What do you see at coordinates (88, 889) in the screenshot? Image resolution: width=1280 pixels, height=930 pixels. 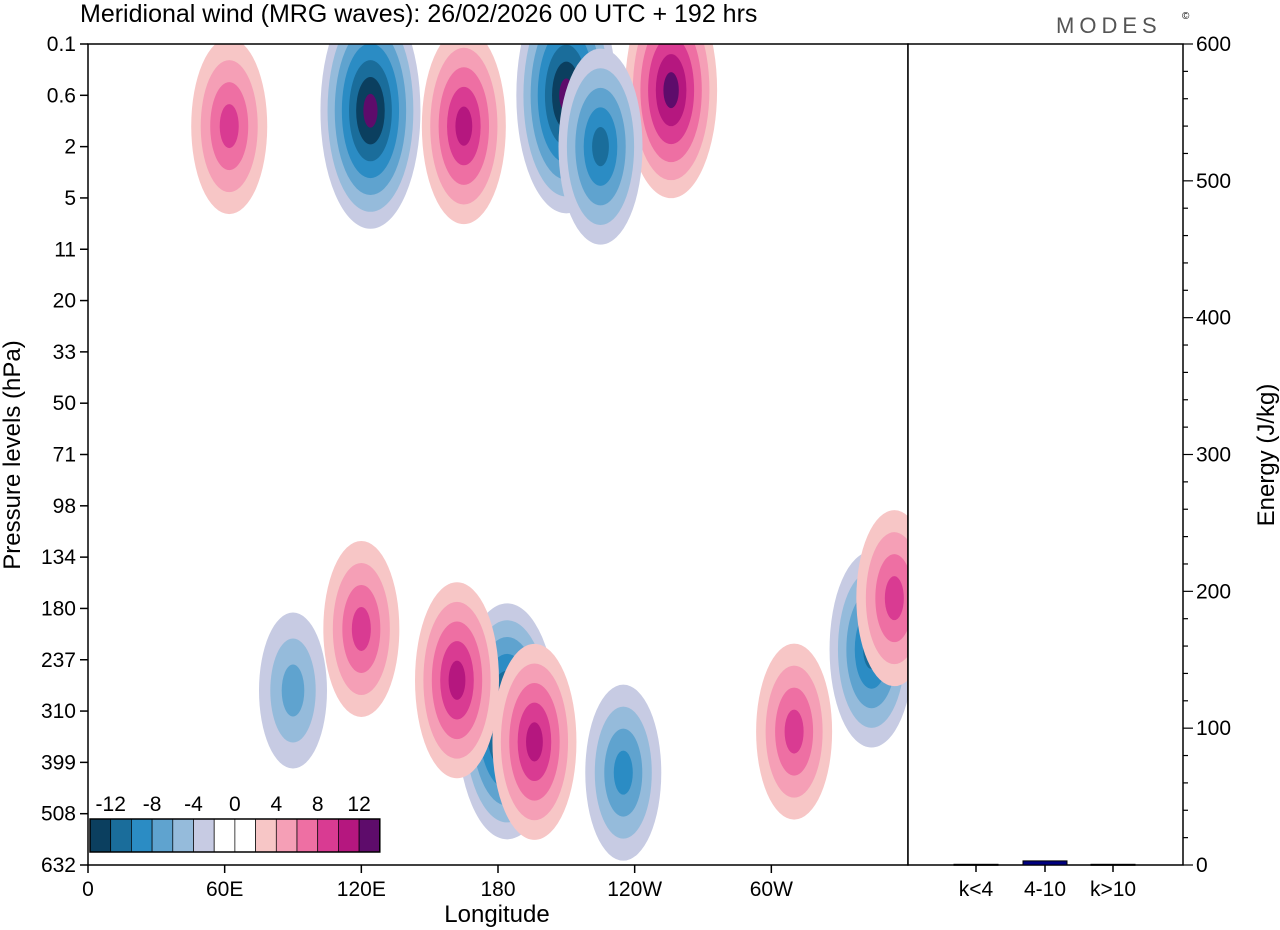 I see `x-tick-label: 0` at bounding box center [88, 889].